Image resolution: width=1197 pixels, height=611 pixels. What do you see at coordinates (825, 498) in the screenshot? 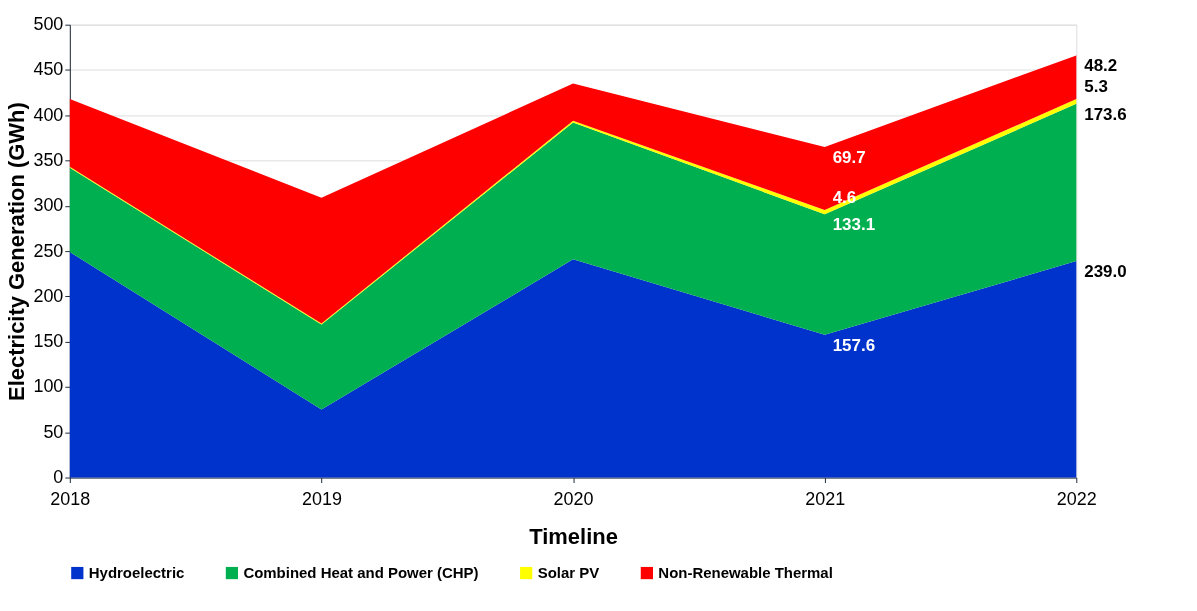
I see `x-tick-label: 2021` at bounding box center [825, 498].